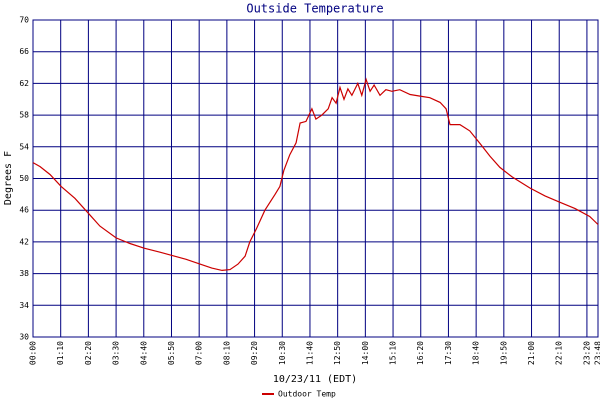 The image size is (600, 400). I want to click on y-tick-label: 66, so click(24, 51).